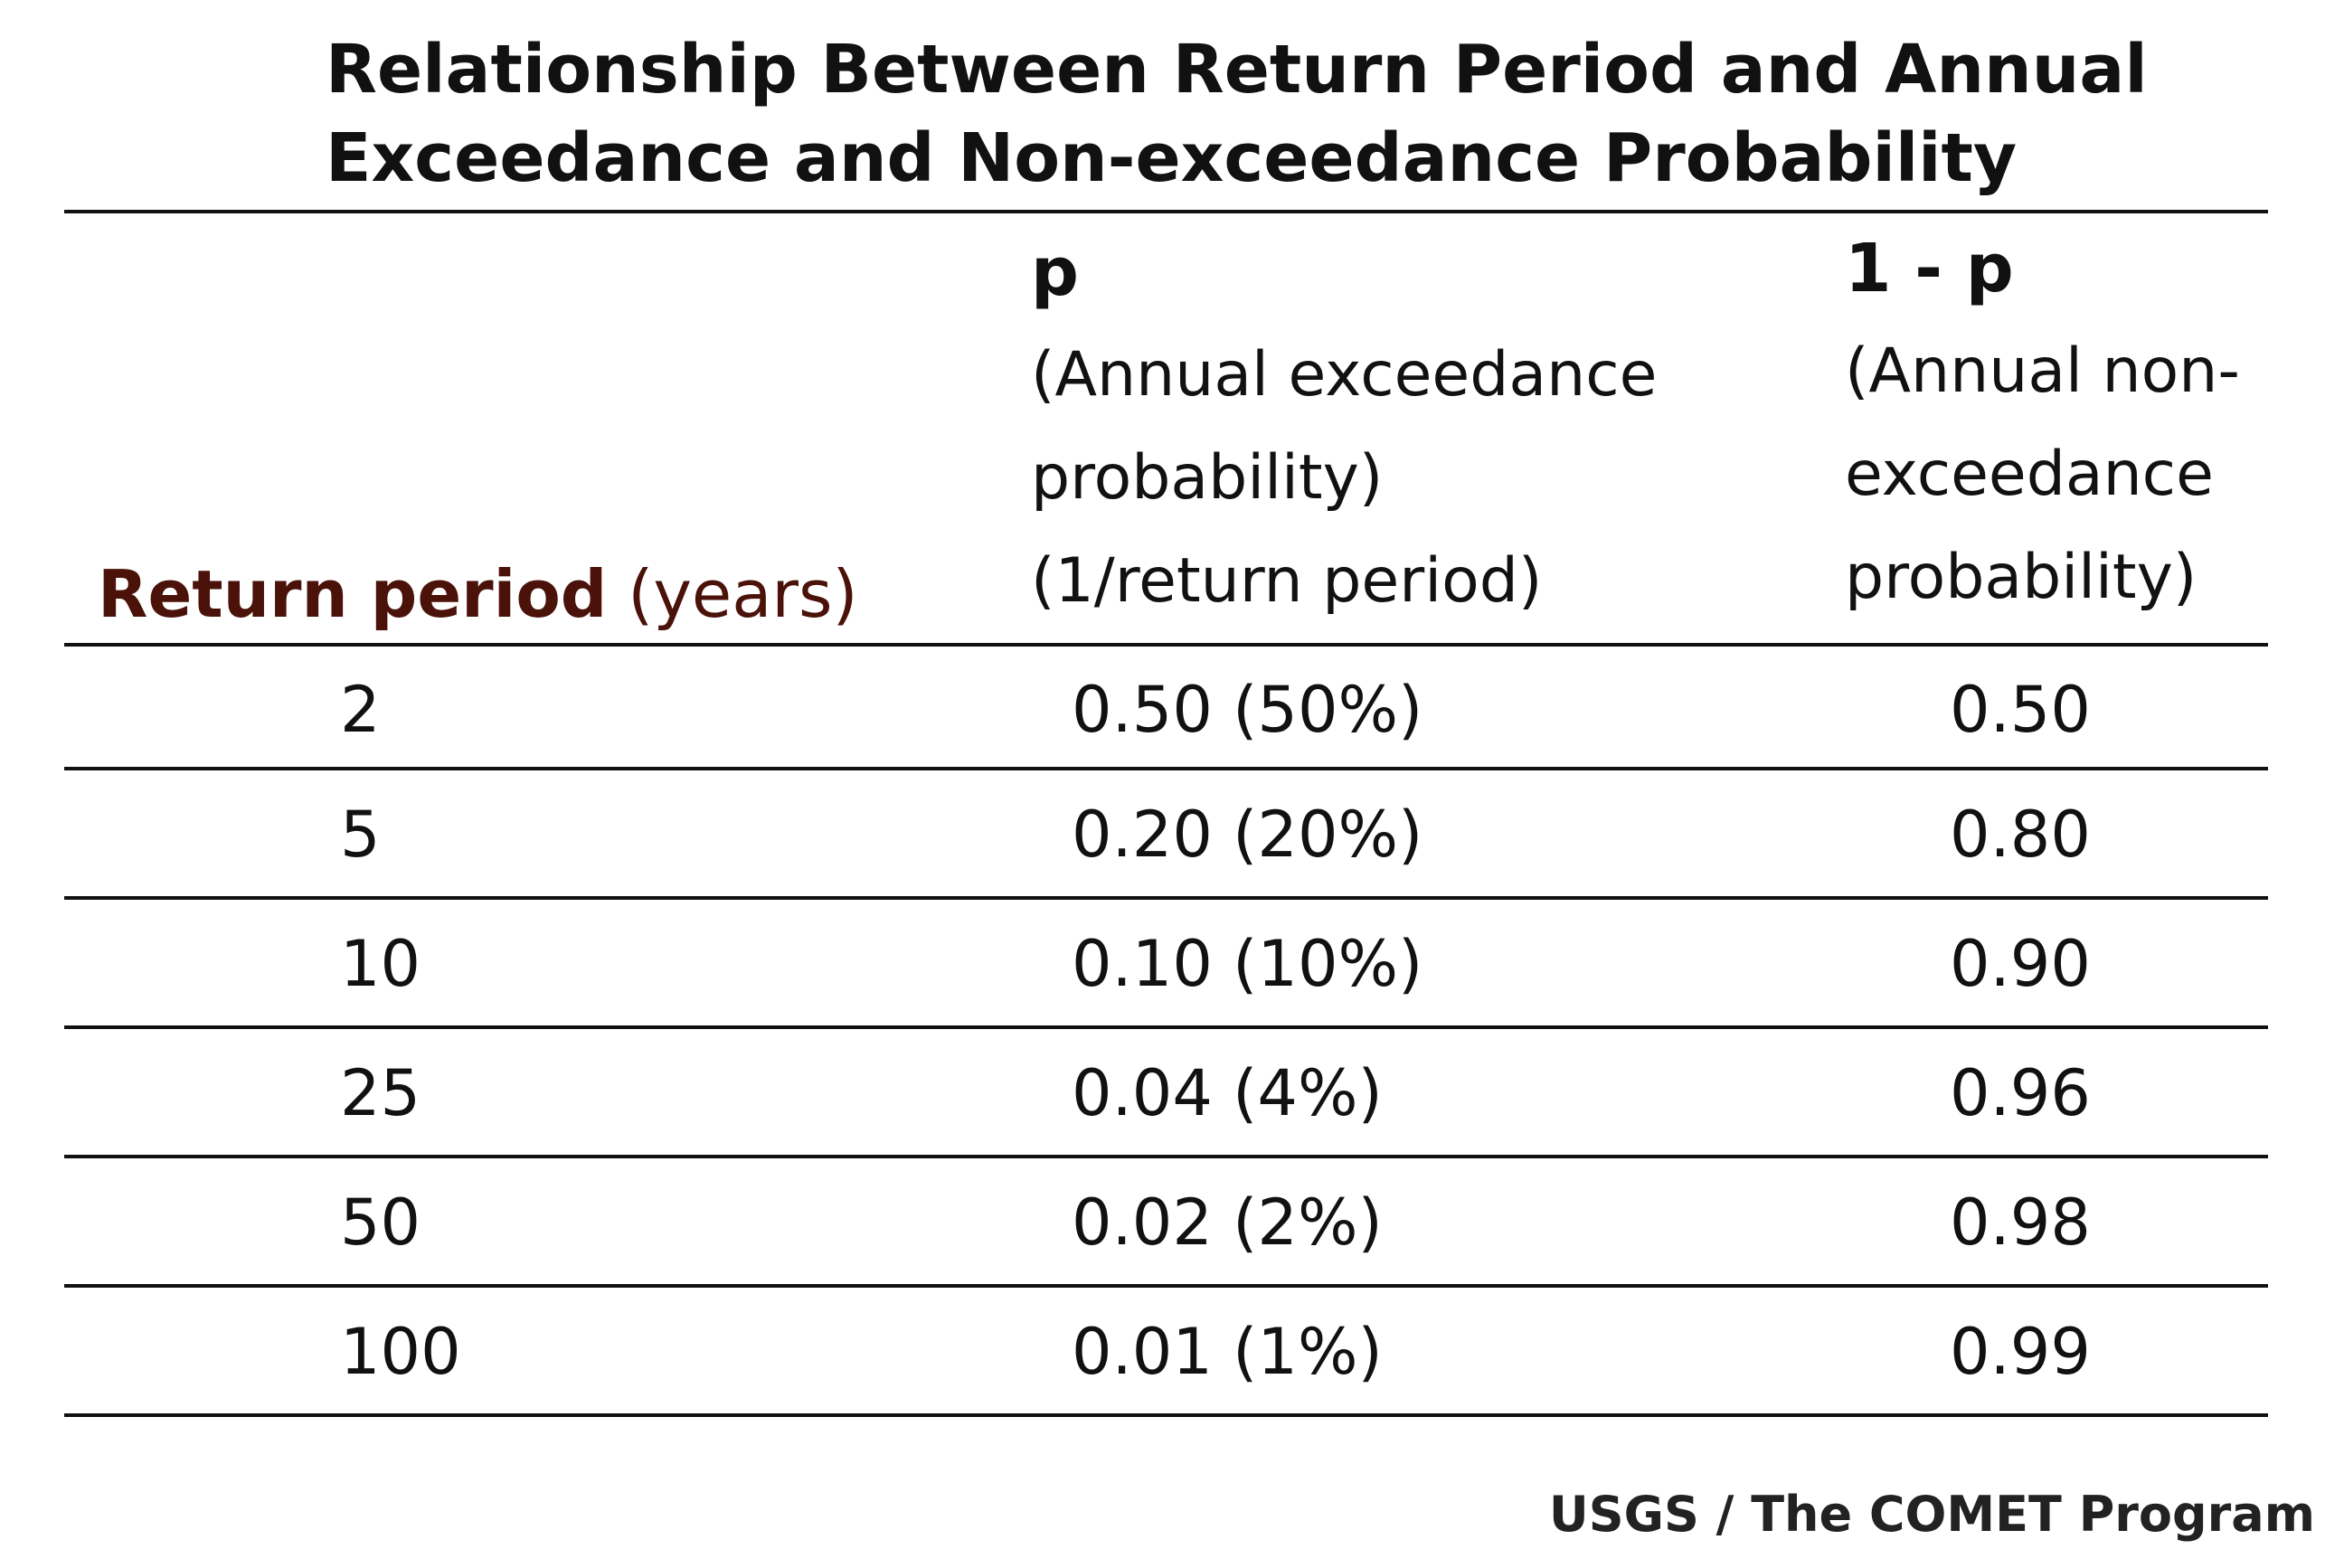  Describe the element at coordinates (360, 835) in the screenshot. I see `row-2-return-period: 5` at that location.